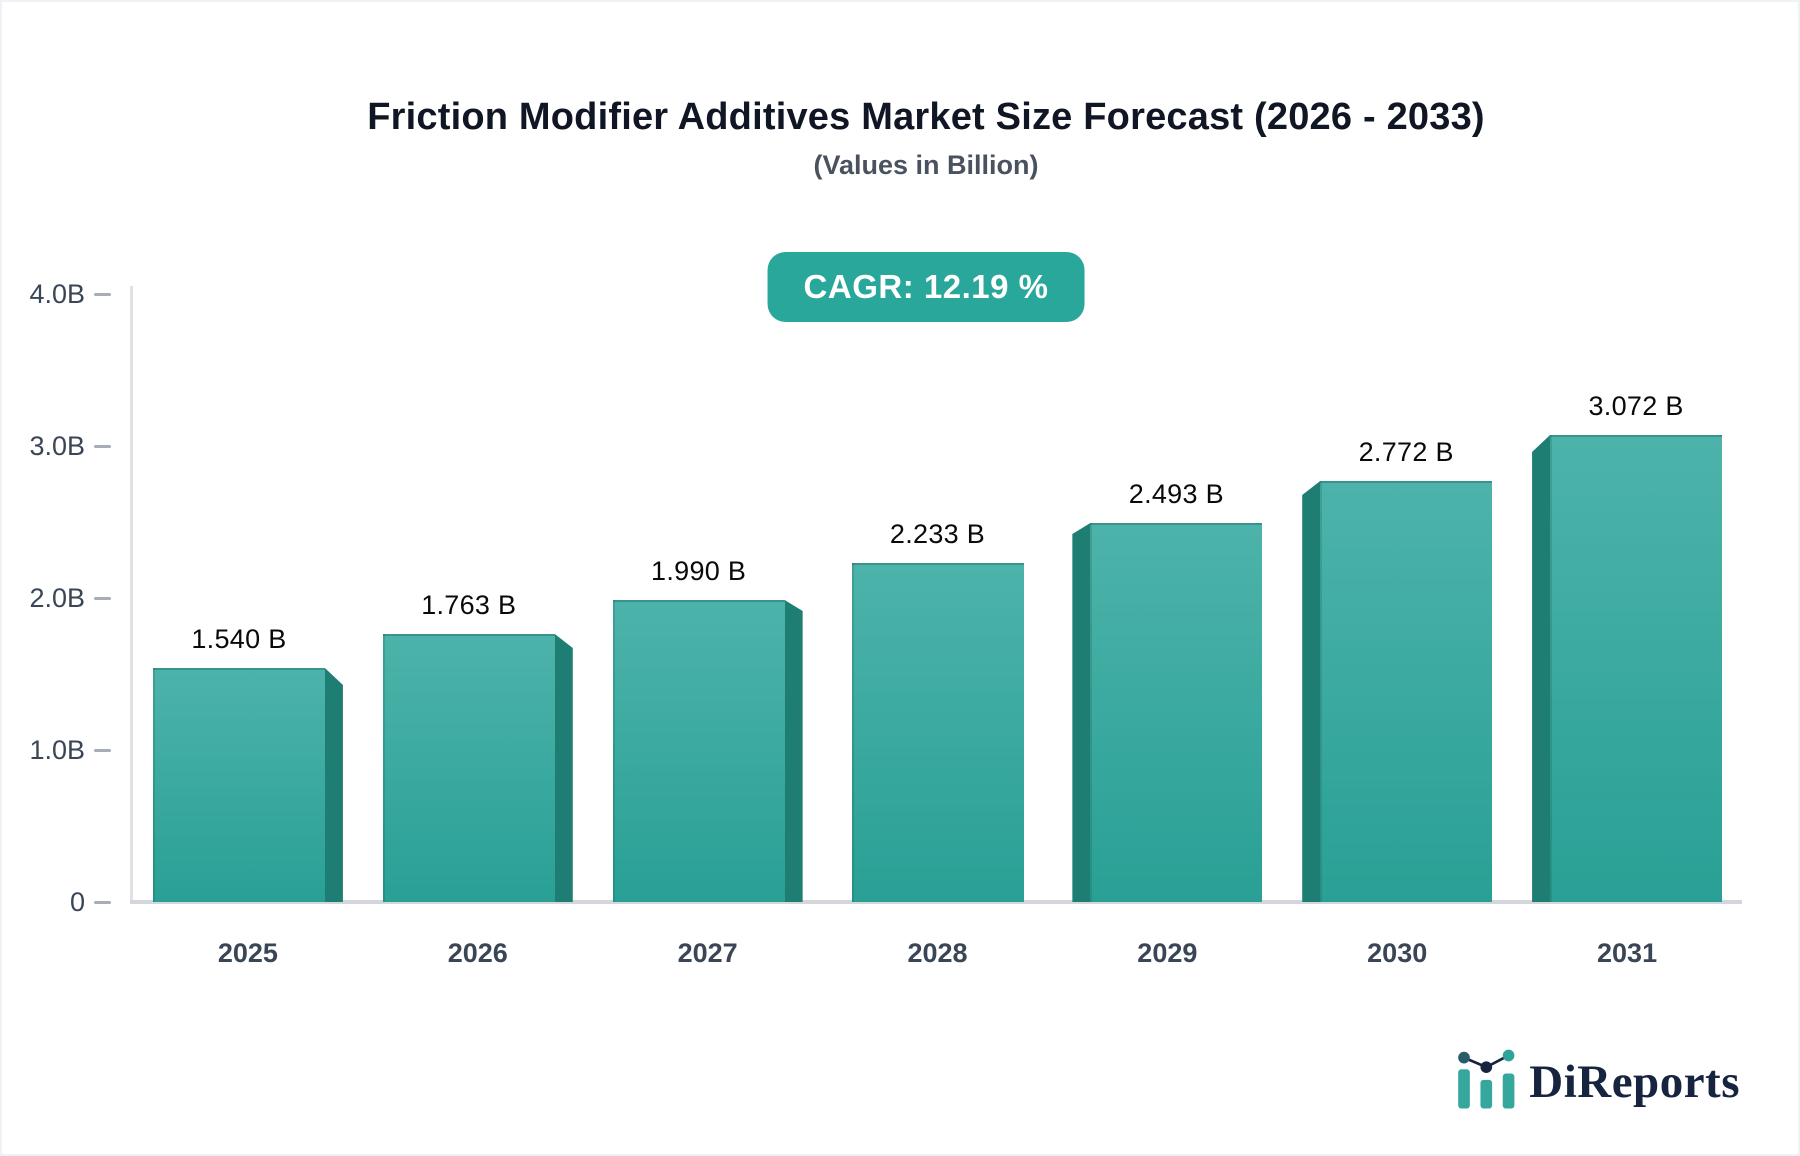  Describe the element at coordinates (1636, 668) in the screenshot. I see `bar-2031` at that location.